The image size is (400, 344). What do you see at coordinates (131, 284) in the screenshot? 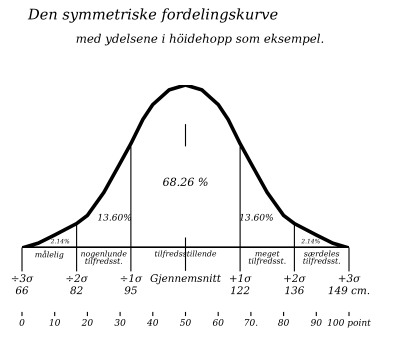
I see `ref-line-label: ÷1σ 95` at bounding box center [131, 284].